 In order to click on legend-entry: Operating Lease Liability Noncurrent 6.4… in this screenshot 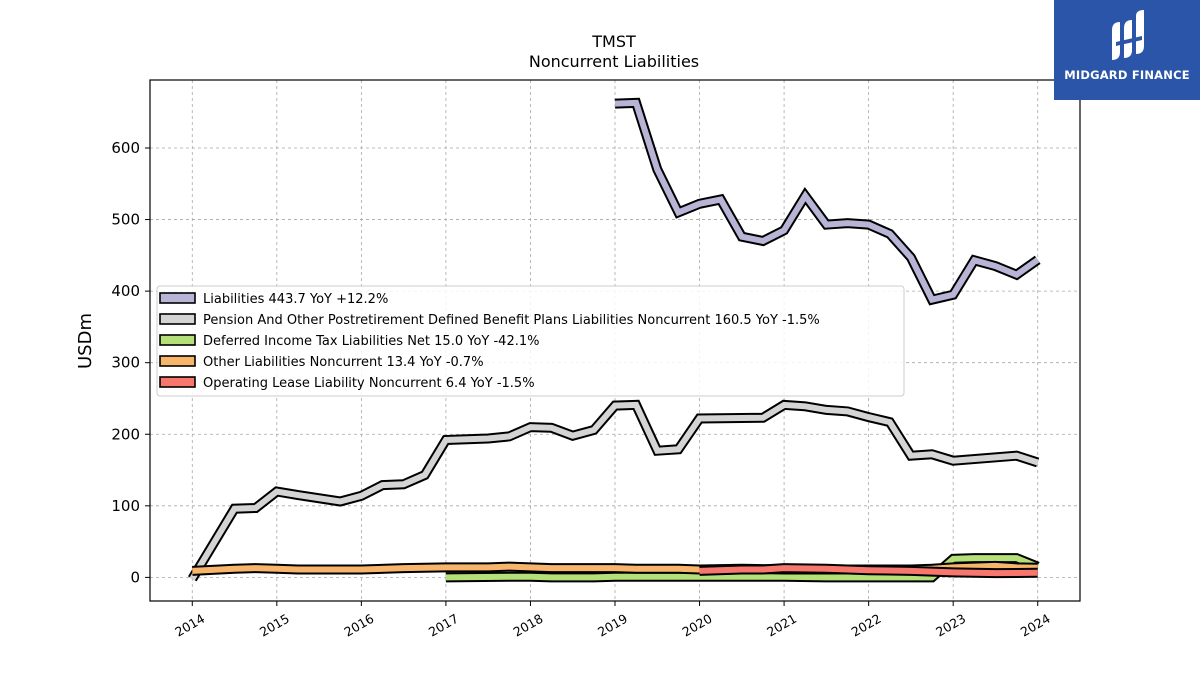, I will do `click(369, 383)`.